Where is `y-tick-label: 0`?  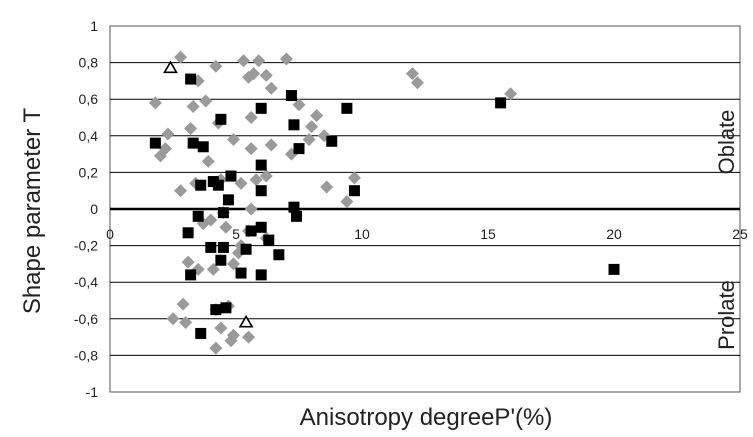 y-tick-label: 0 is located at coordinates (94, 209).